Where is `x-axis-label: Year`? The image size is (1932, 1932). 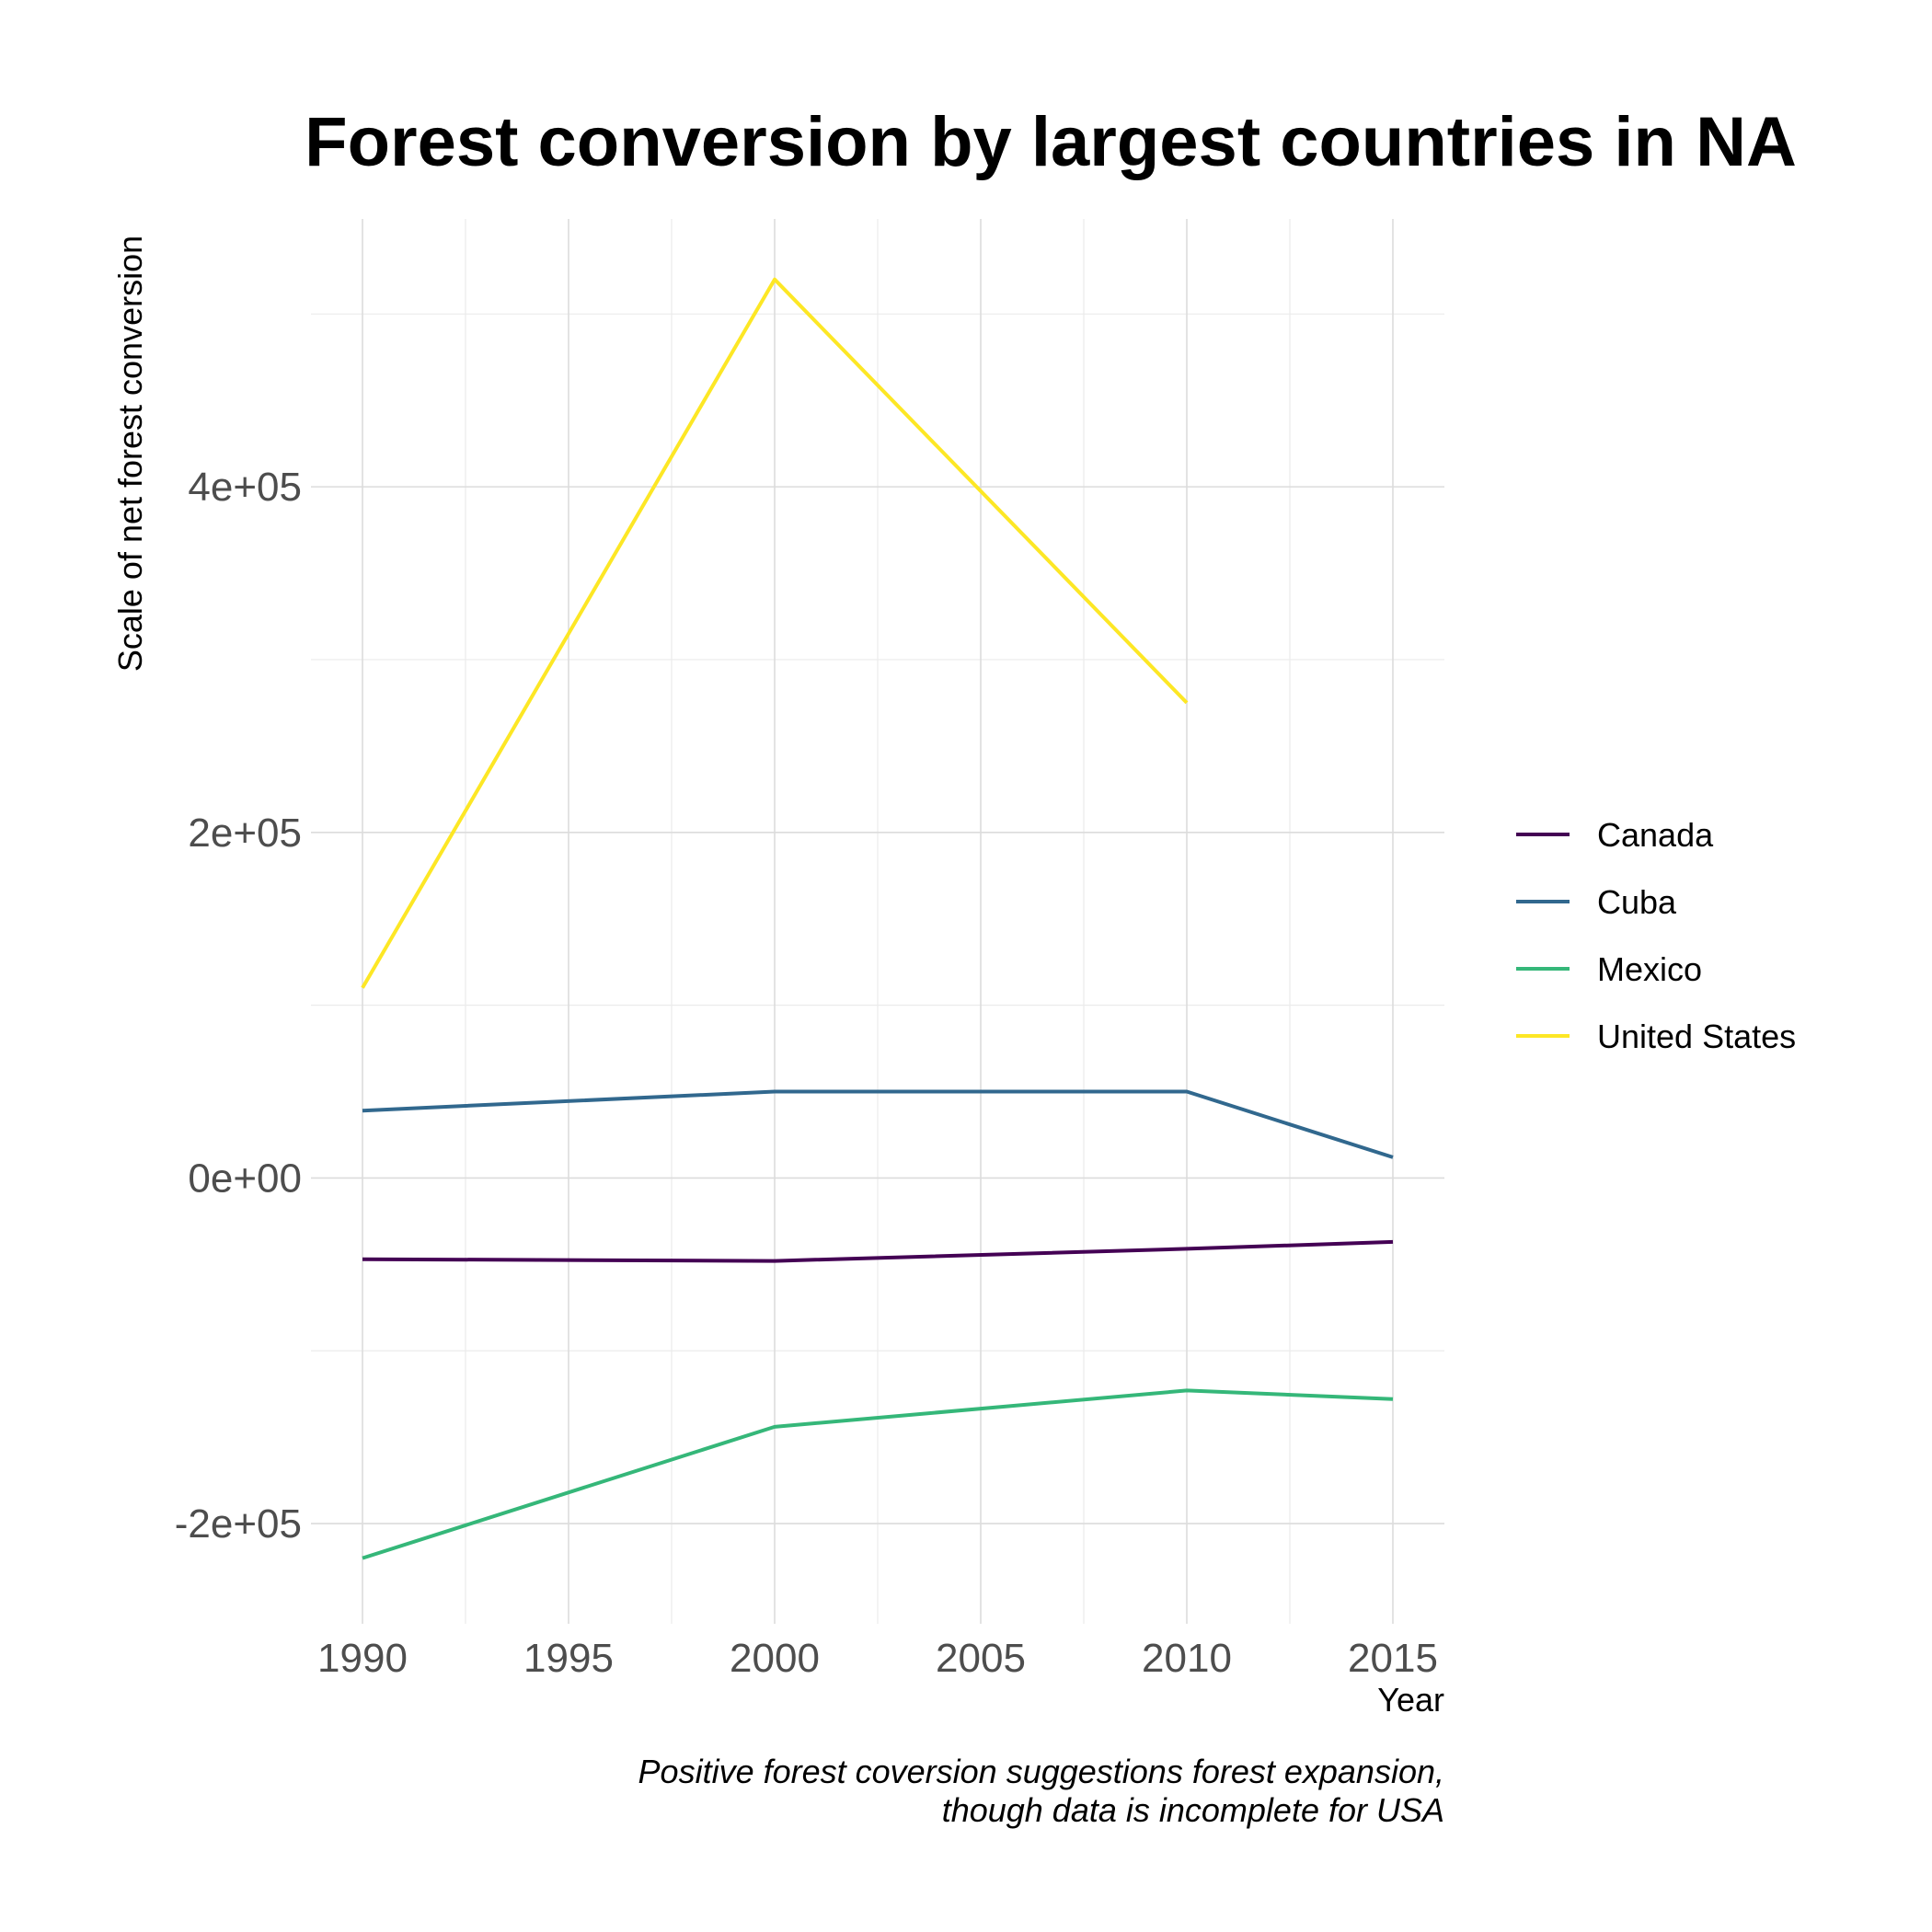 x-axis-label: Year is located at coordinates (1410, 1700).